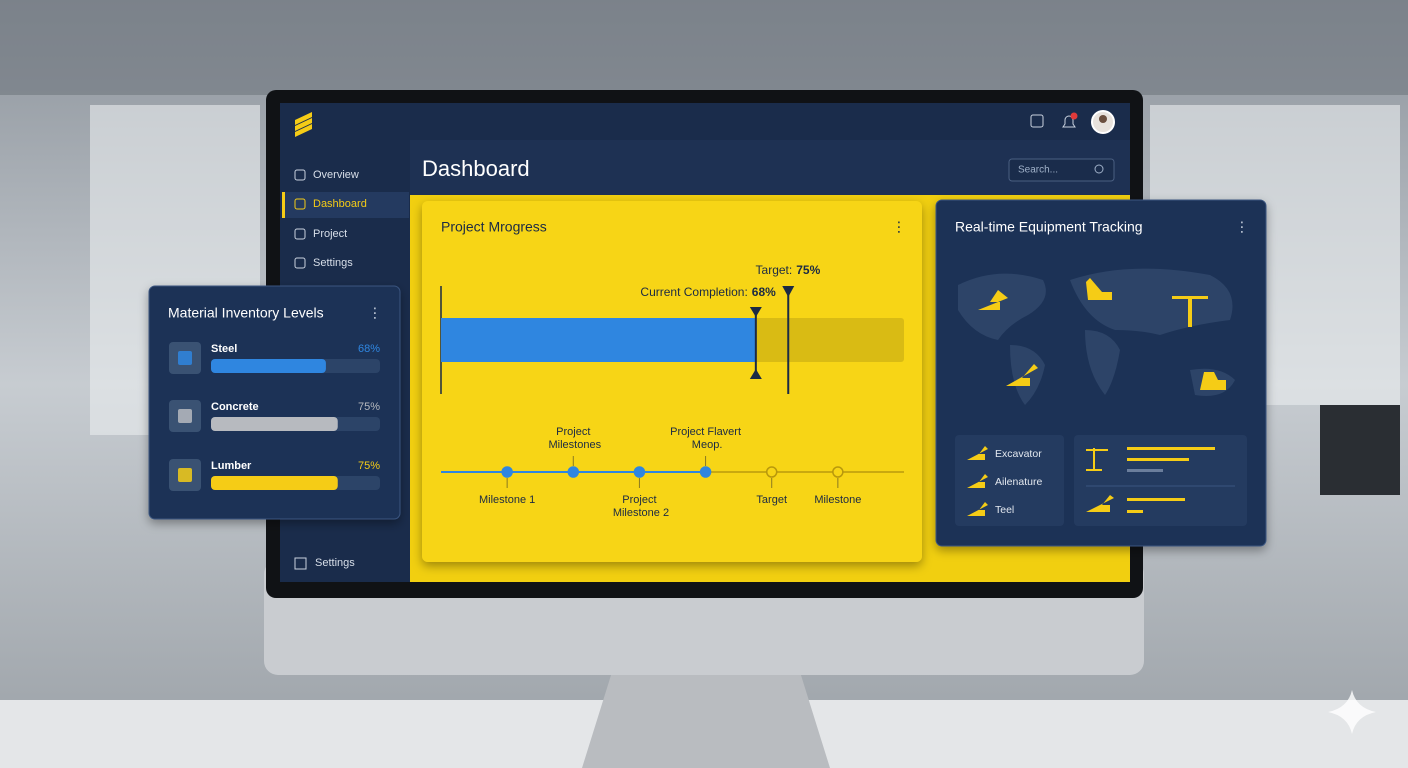  I want to click on ceiling, so click(704, 47).